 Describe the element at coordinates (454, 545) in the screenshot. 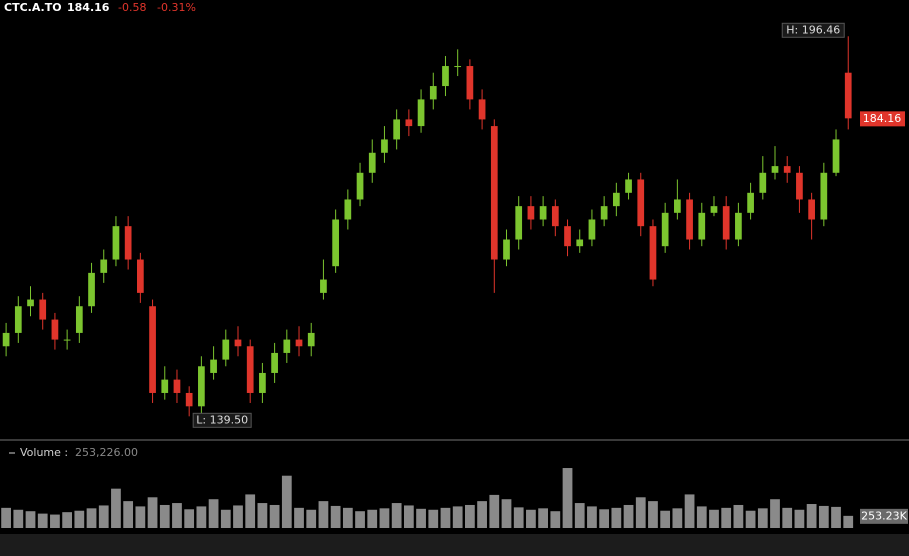

I see `x-axis-band` at that location.